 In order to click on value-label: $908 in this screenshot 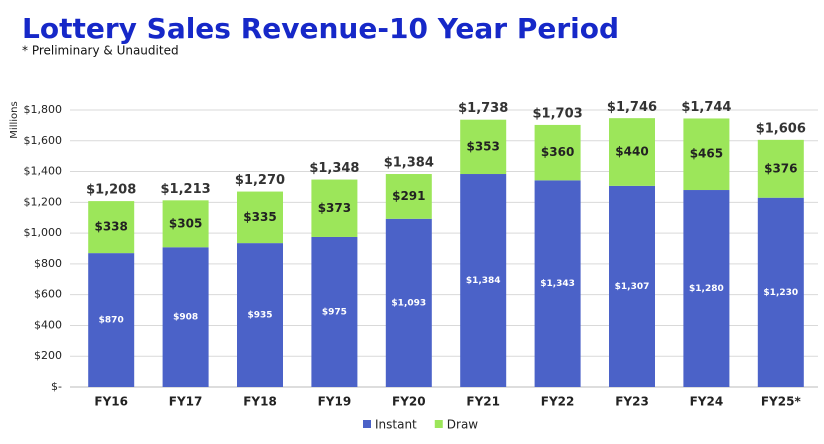, I will do `click(185, 318)`.